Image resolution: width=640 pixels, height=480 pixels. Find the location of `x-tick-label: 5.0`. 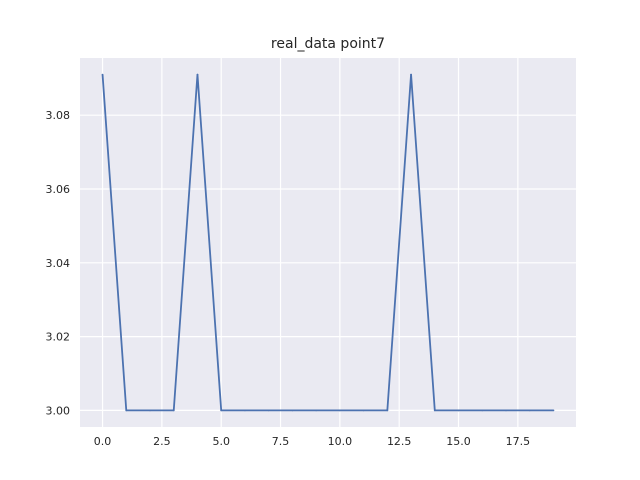

x-tick-label: 5.0 is located at coordinates (221, 441).